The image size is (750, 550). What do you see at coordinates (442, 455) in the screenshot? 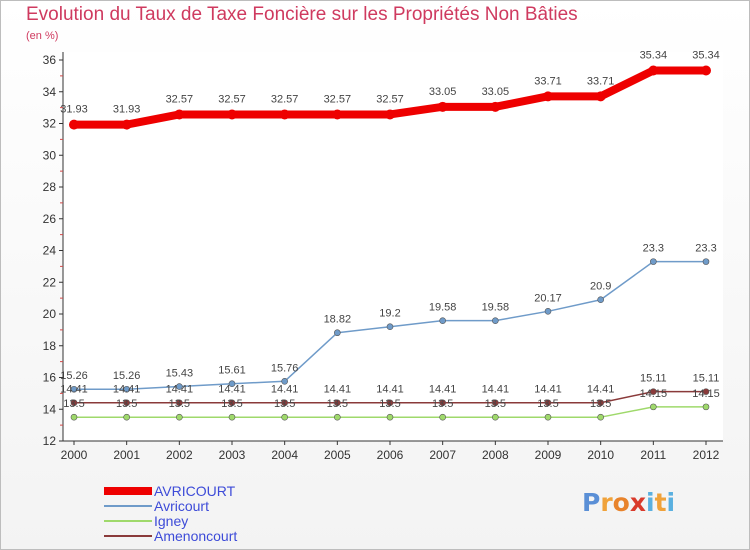
I see `x-tick-label: 2007` at bounding box center [442, 455].